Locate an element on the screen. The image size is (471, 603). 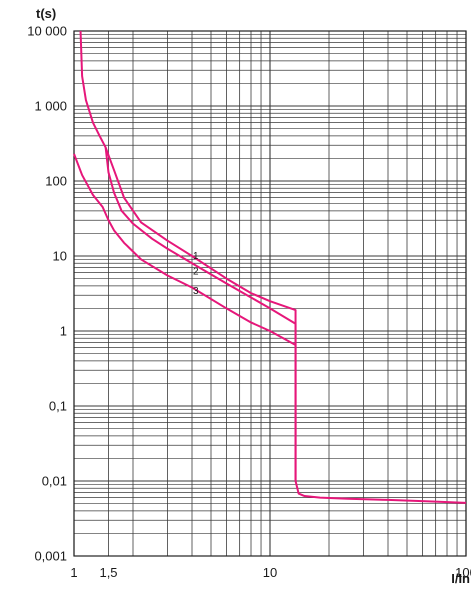
x-axis-title: I/In is located at coordinates (460, 578).